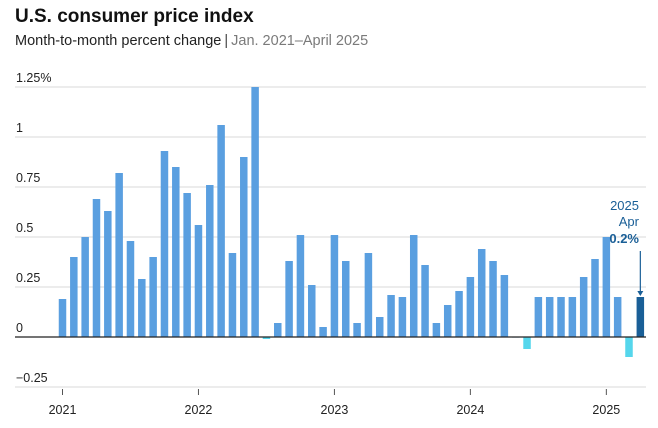 This screenshot has width=658, height=428. Describe the element at coordinates (28, 278) in the screenshot. I see `y-tick-label: 0.25` at that location.